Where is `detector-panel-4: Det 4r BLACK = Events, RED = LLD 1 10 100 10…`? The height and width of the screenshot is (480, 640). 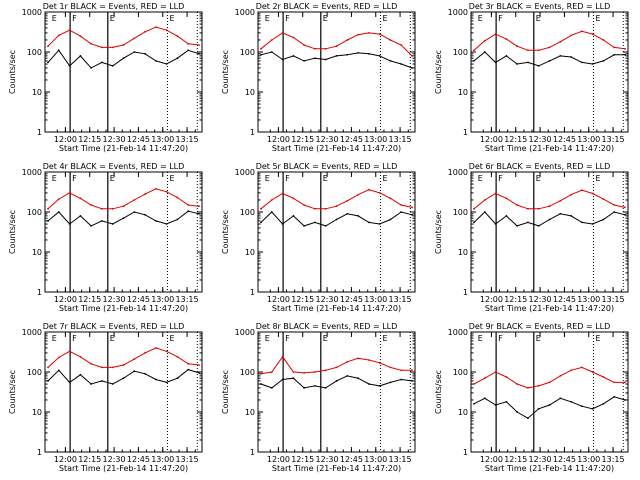 detector-panel-4: Det 4r BLACK = Events, RED = LLD 1 10 100 10… is located at coordinates (105, 237).